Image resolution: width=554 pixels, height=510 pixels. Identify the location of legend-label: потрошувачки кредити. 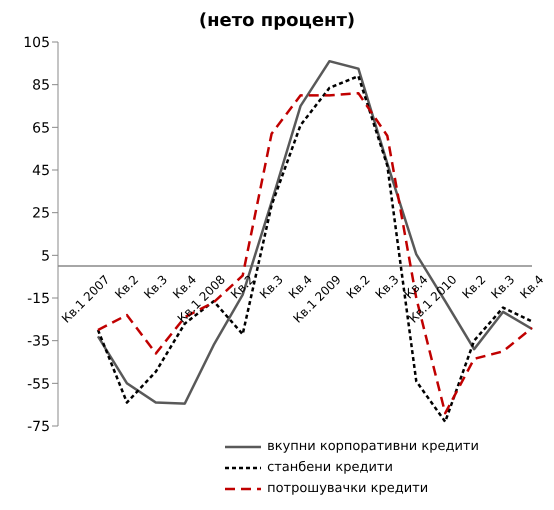
(347, 488).